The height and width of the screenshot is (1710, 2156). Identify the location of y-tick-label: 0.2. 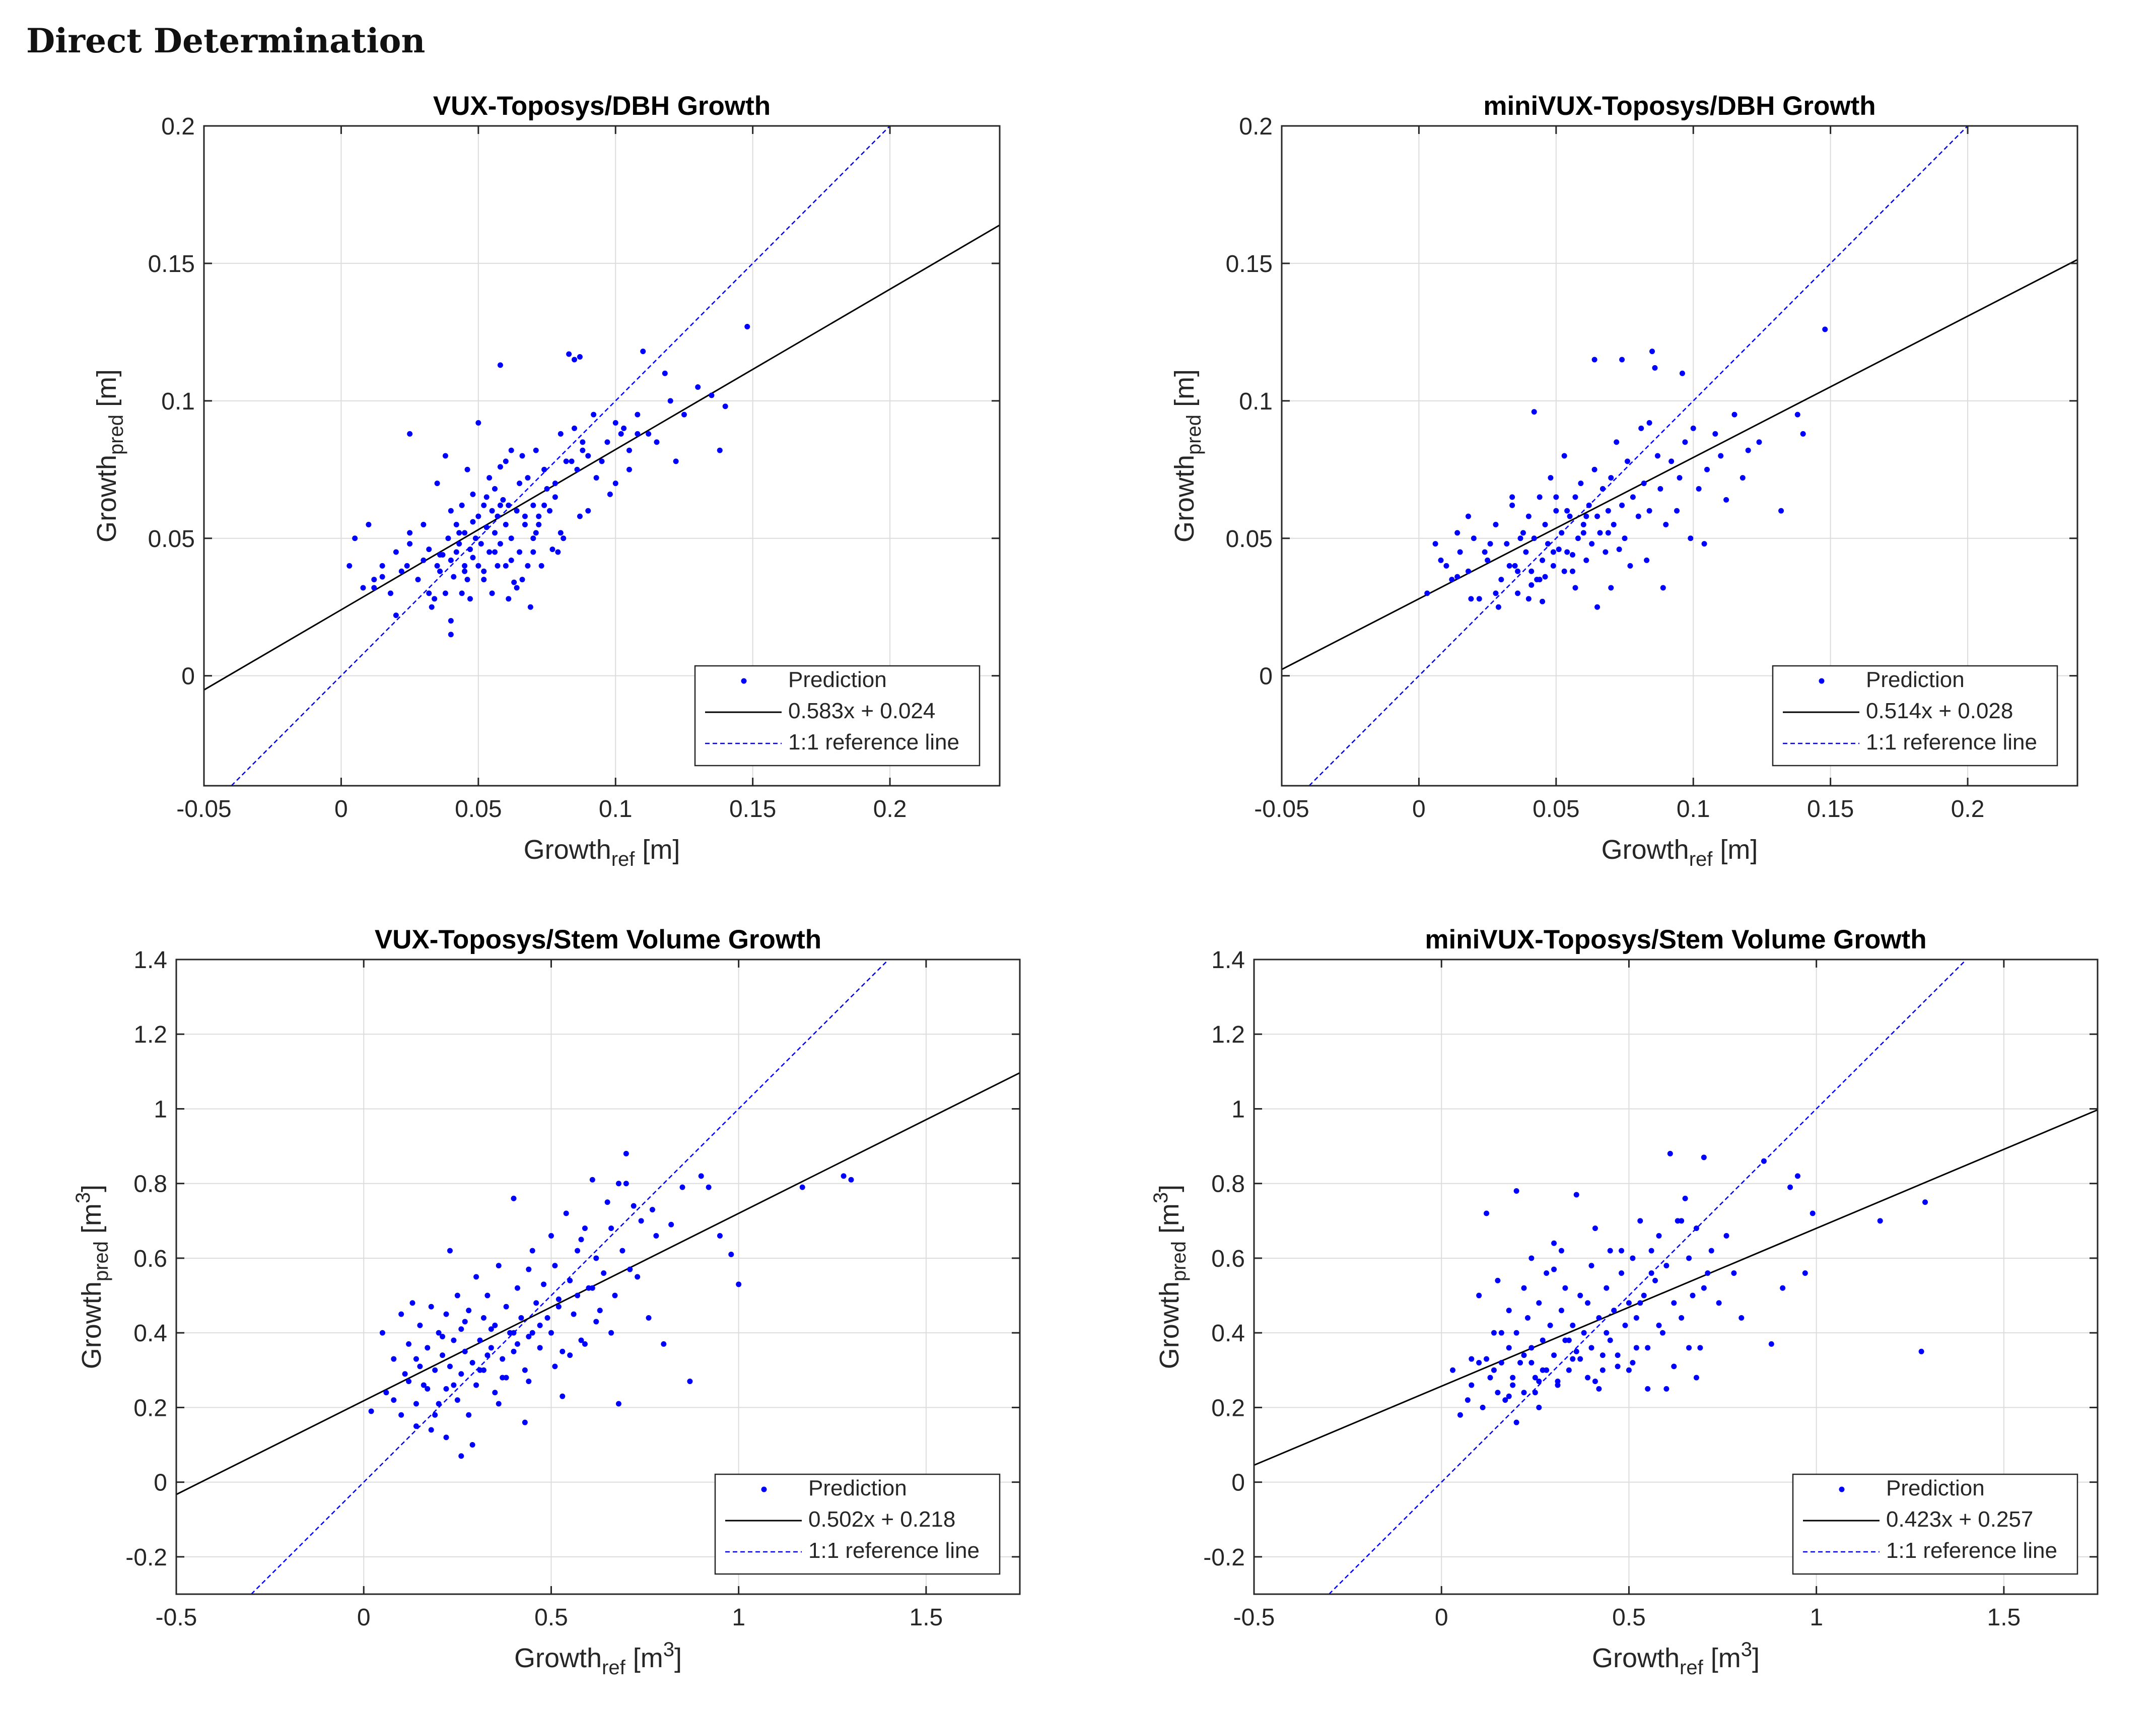
(1256, 126).